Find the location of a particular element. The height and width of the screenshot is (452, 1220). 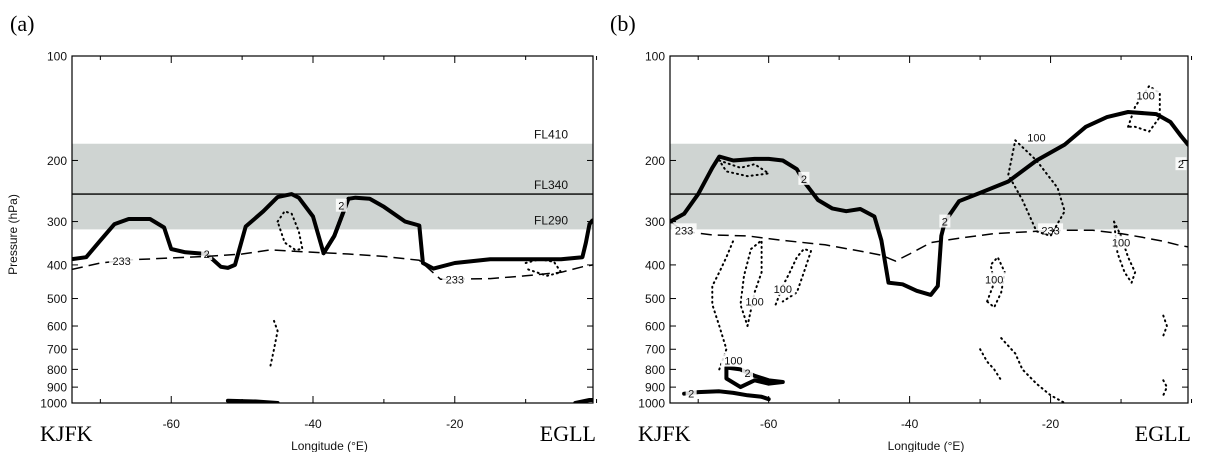

panel-label: (a) is located at coordinates (22, 23).